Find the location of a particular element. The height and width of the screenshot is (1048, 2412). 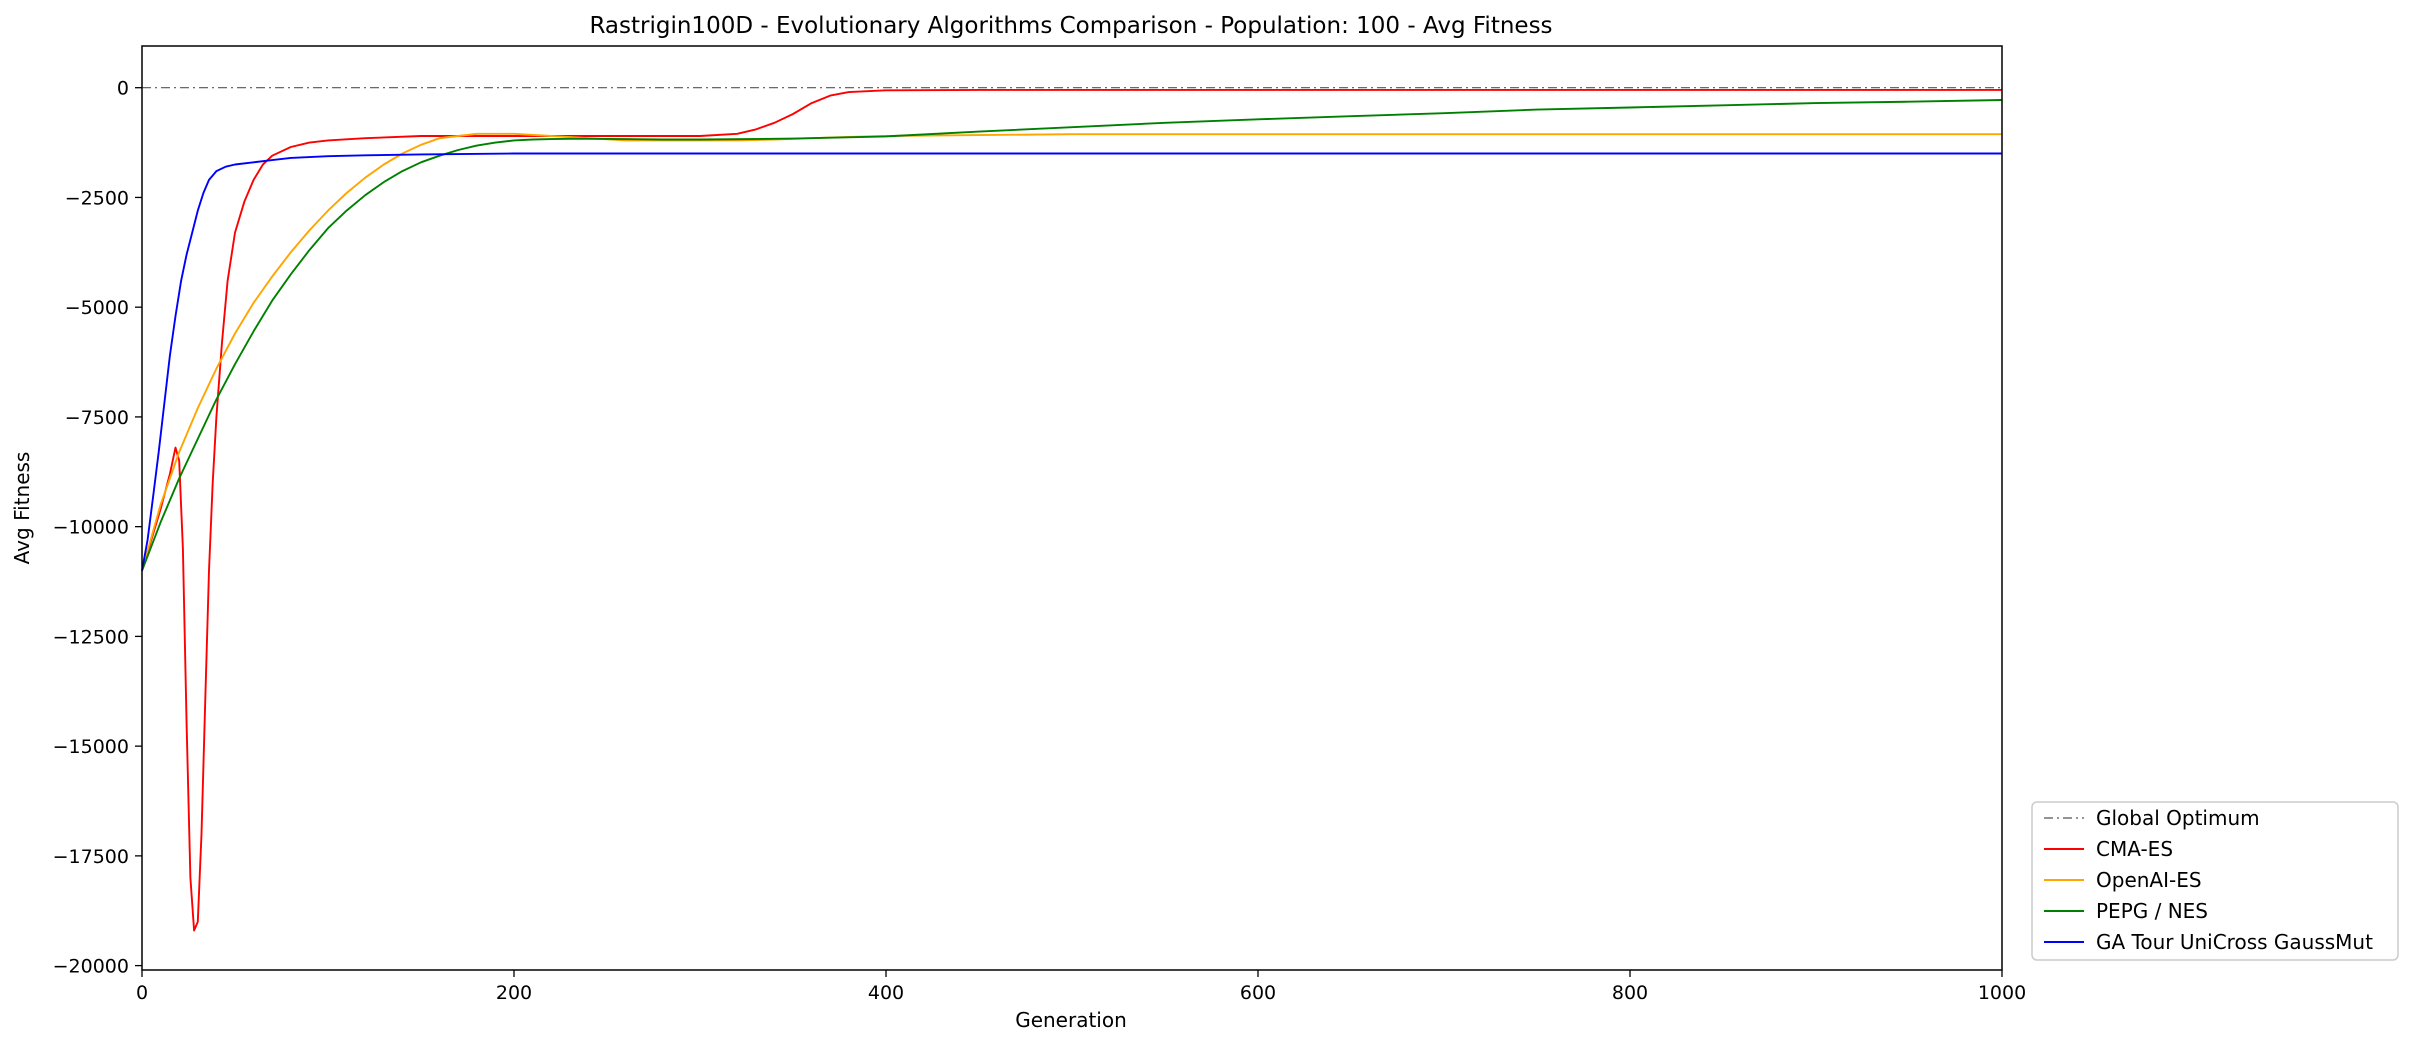

x-axis: 0 200 400 600 800 1000 is located at coordinates (1081, 987).